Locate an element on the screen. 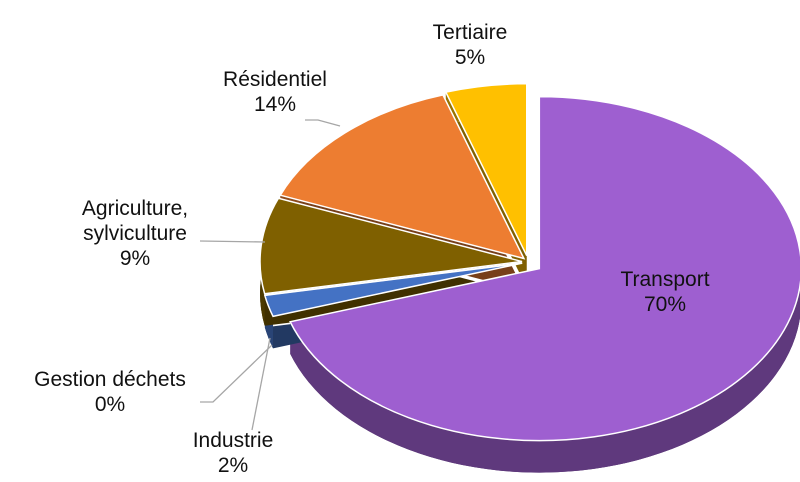 This screenshot has height=482, width=800. value-label: 70% is located at coordinates (665, 304).